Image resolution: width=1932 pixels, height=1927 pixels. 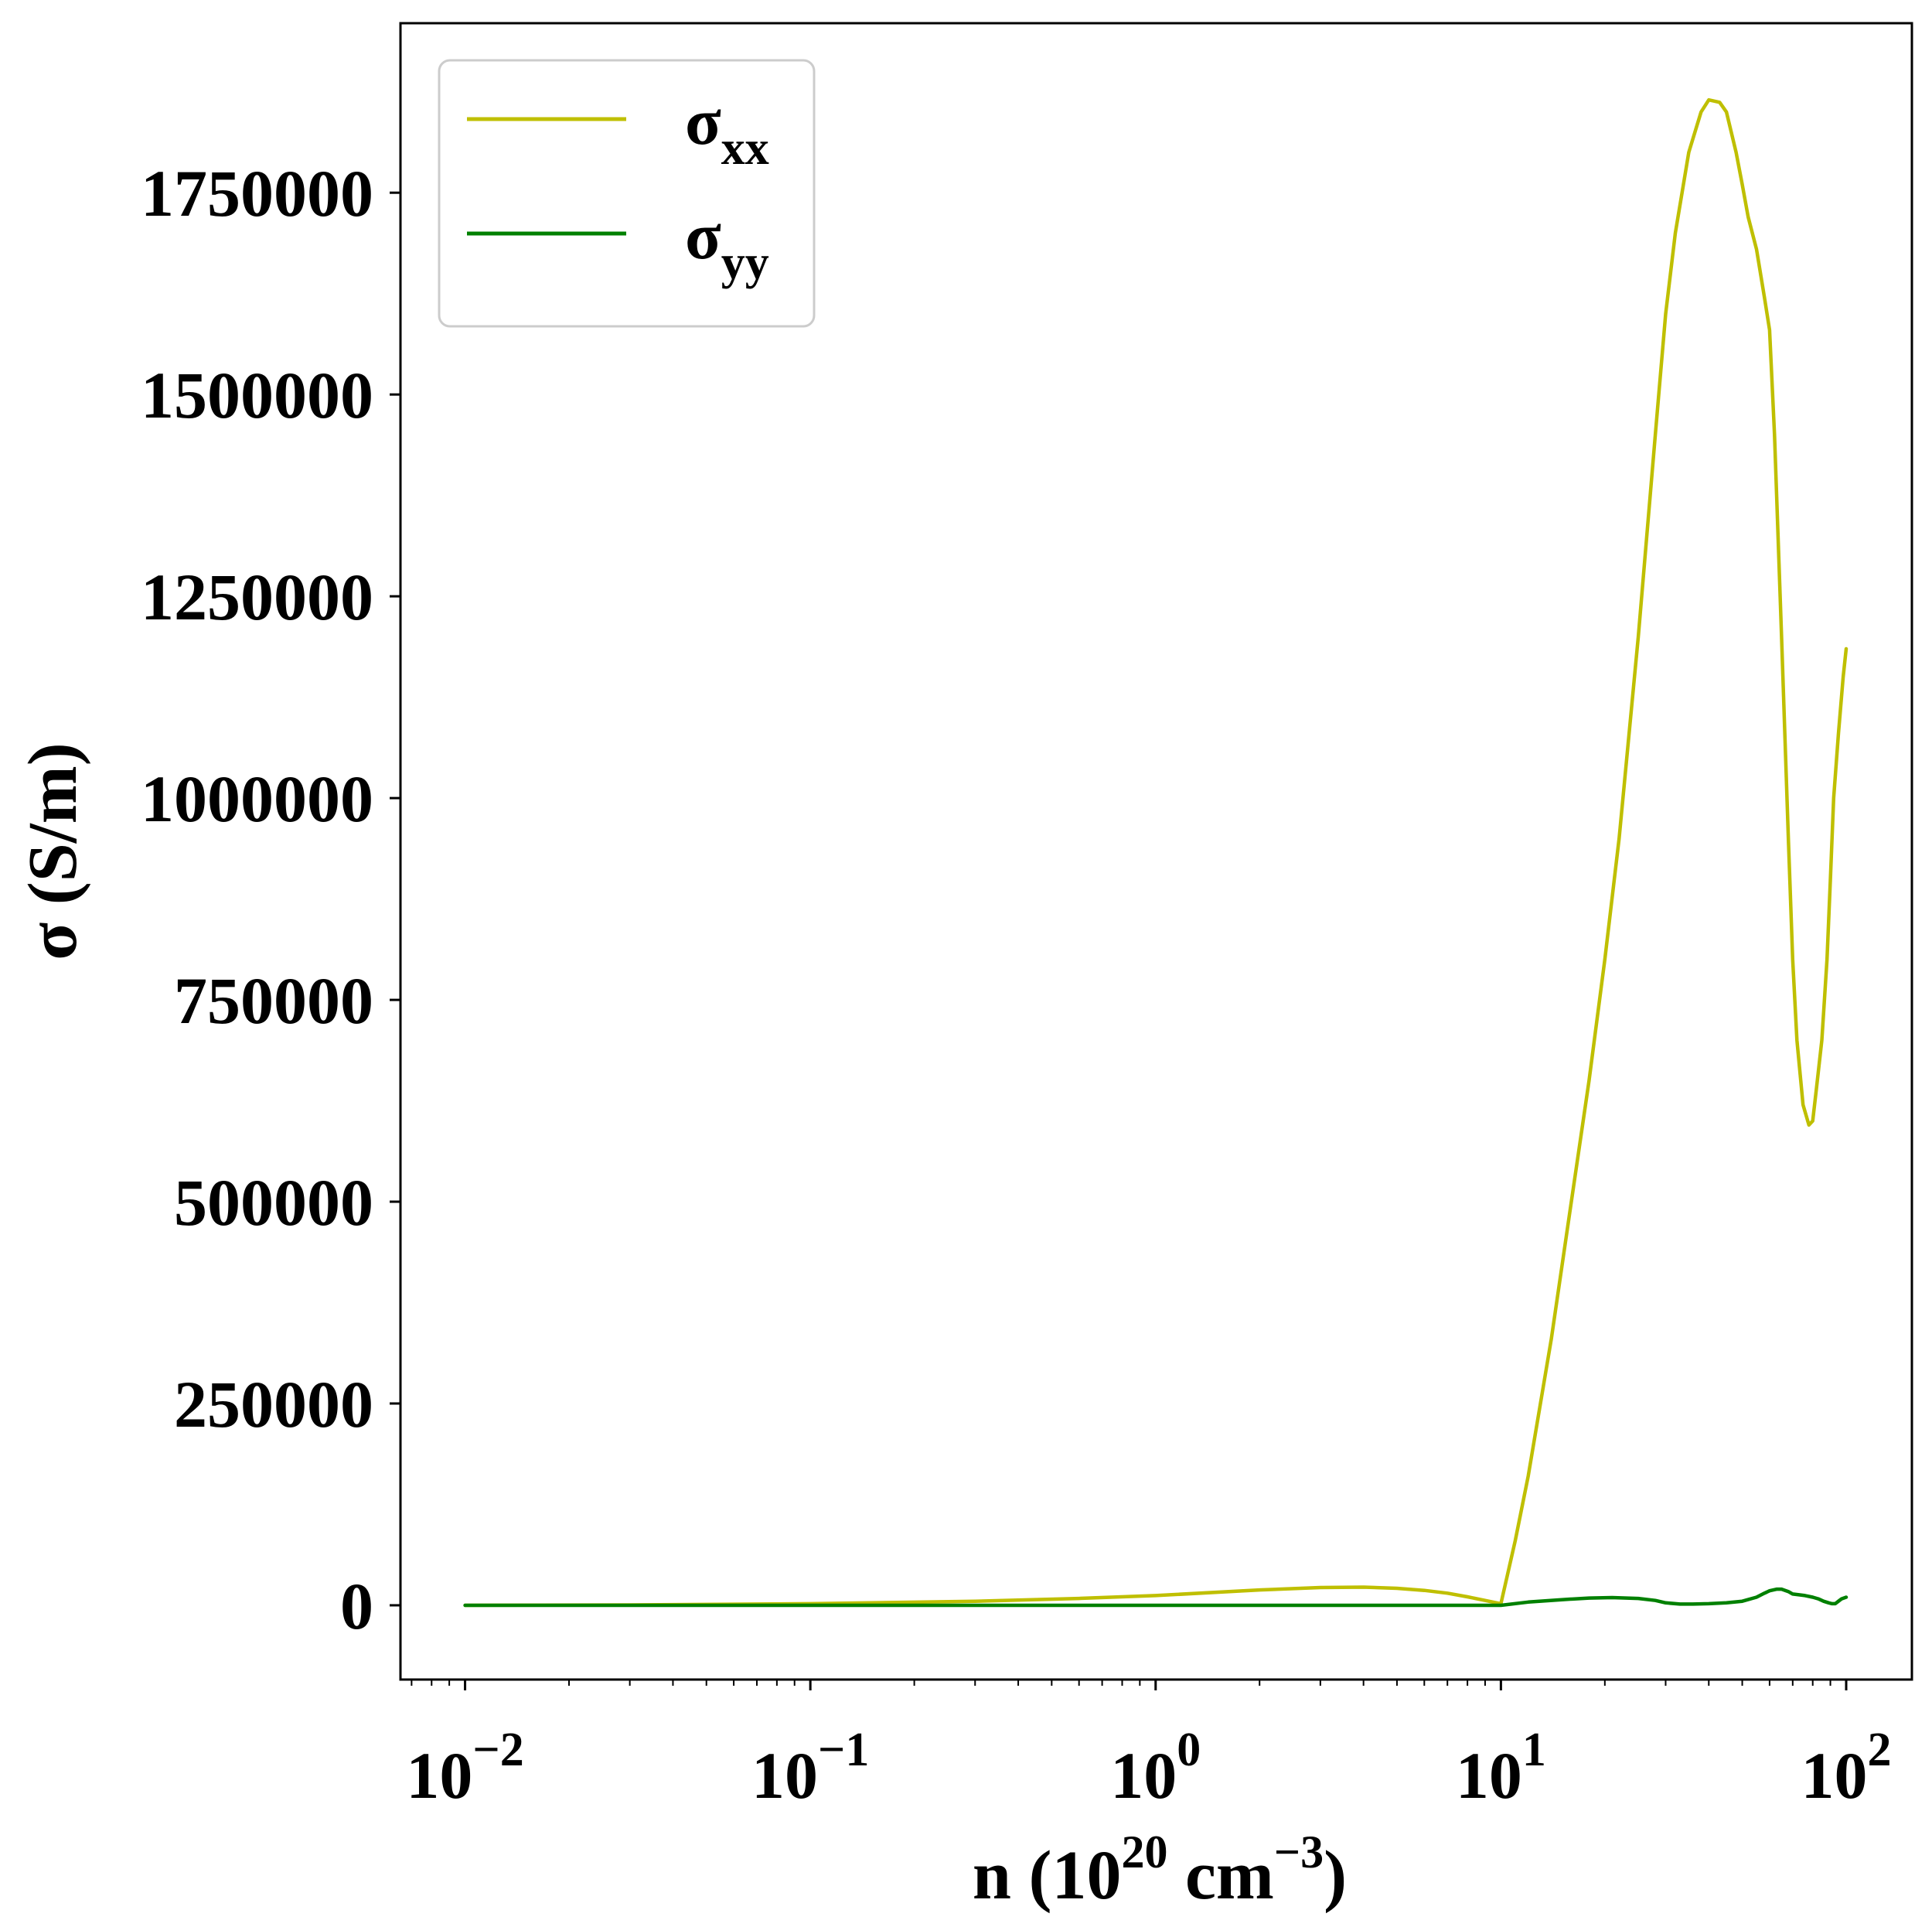 I want to click on x-axis-label-suffix: ), so click(x=1335, y=1875).